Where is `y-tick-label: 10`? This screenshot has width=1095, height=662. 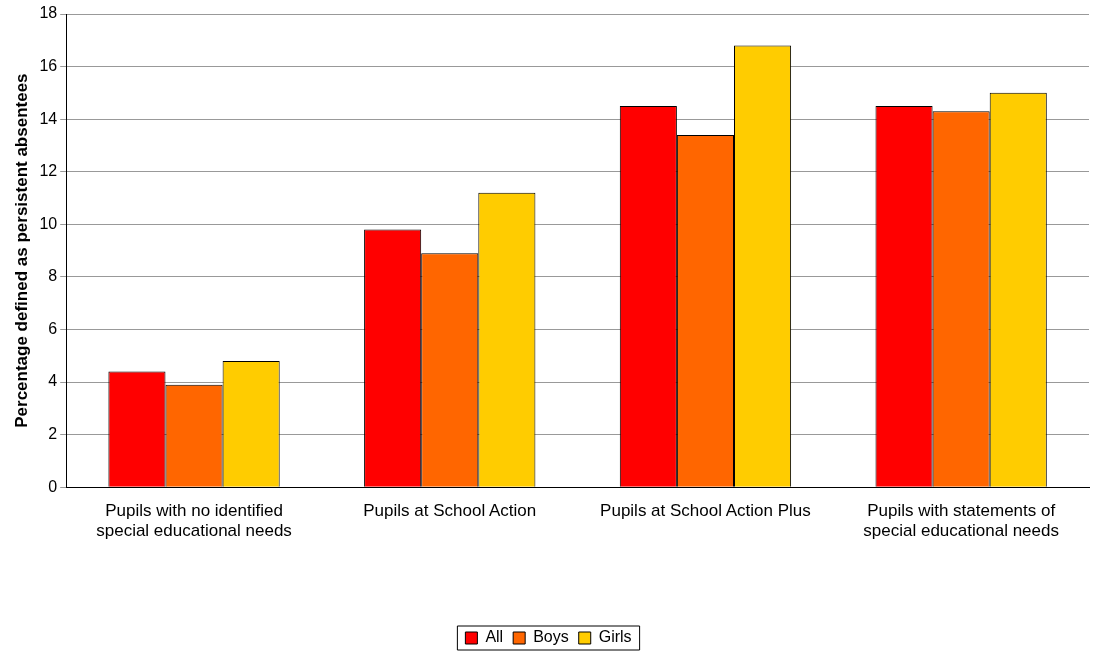
y-tick-label: 10 is located at coordinates (48, 223).